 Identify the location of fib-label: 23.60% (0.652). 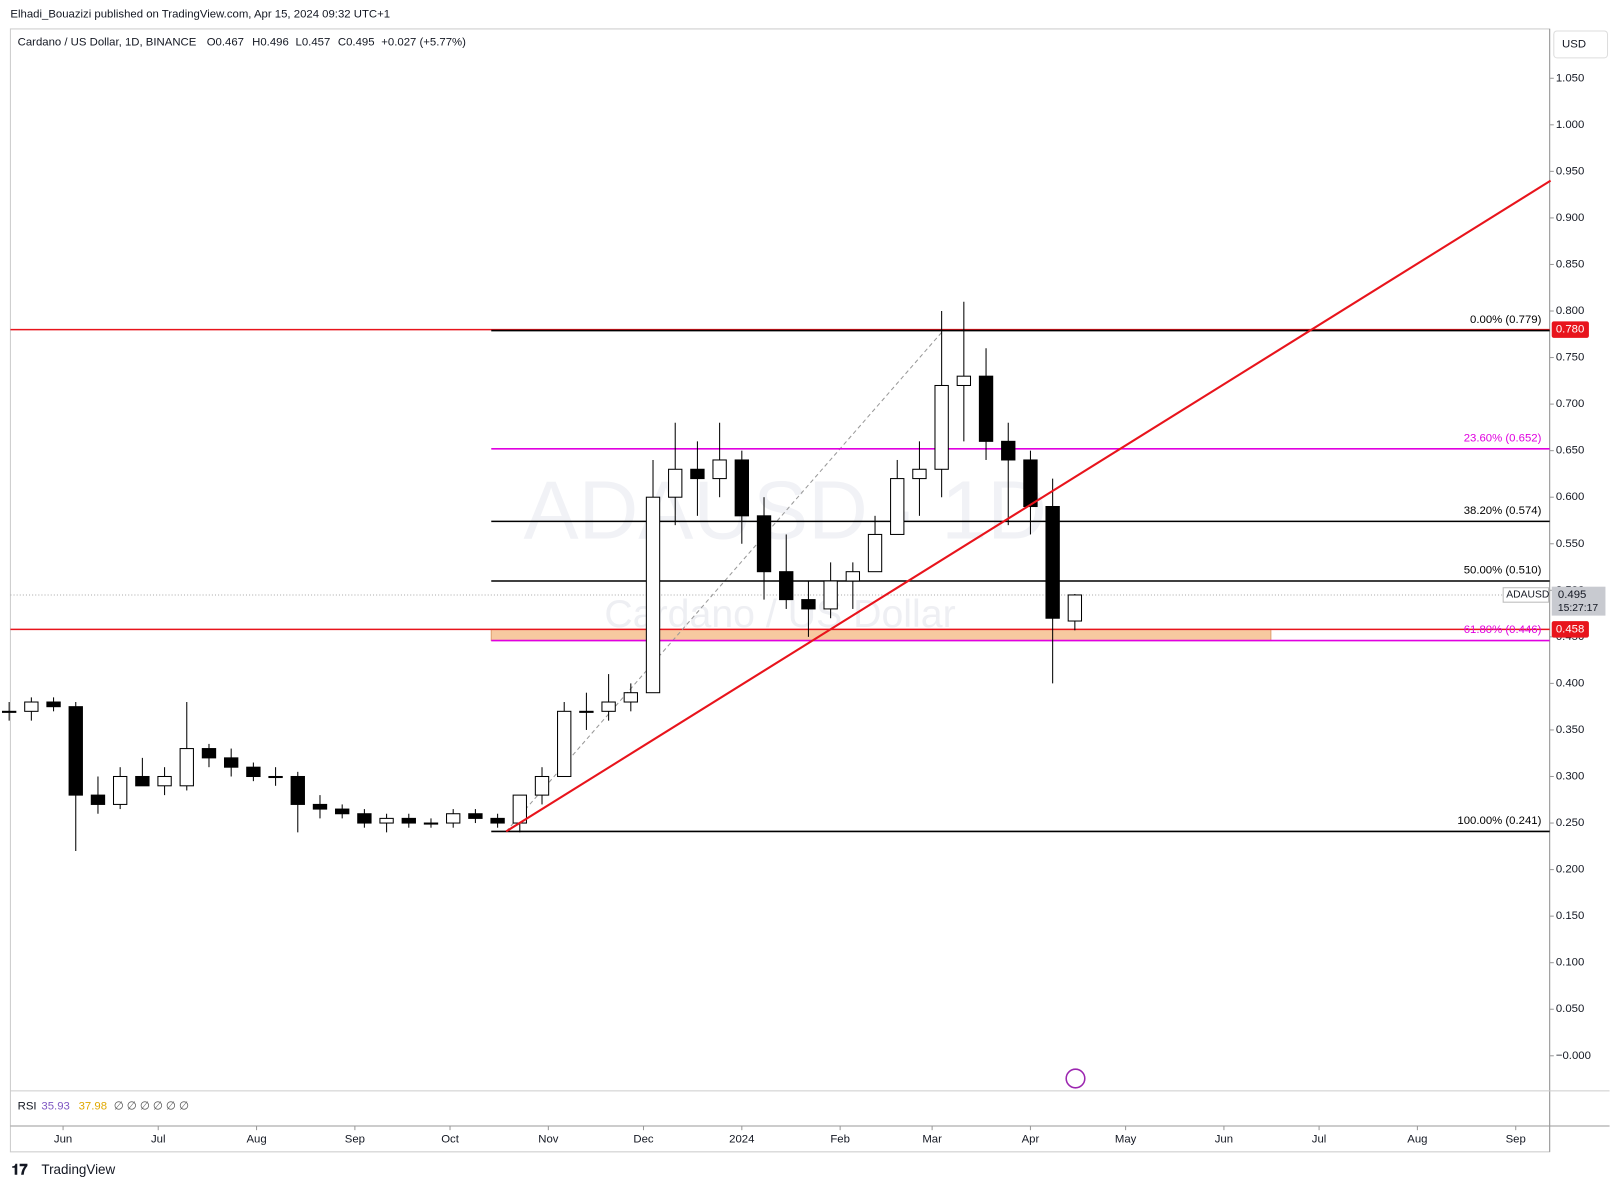
(1503, 438).